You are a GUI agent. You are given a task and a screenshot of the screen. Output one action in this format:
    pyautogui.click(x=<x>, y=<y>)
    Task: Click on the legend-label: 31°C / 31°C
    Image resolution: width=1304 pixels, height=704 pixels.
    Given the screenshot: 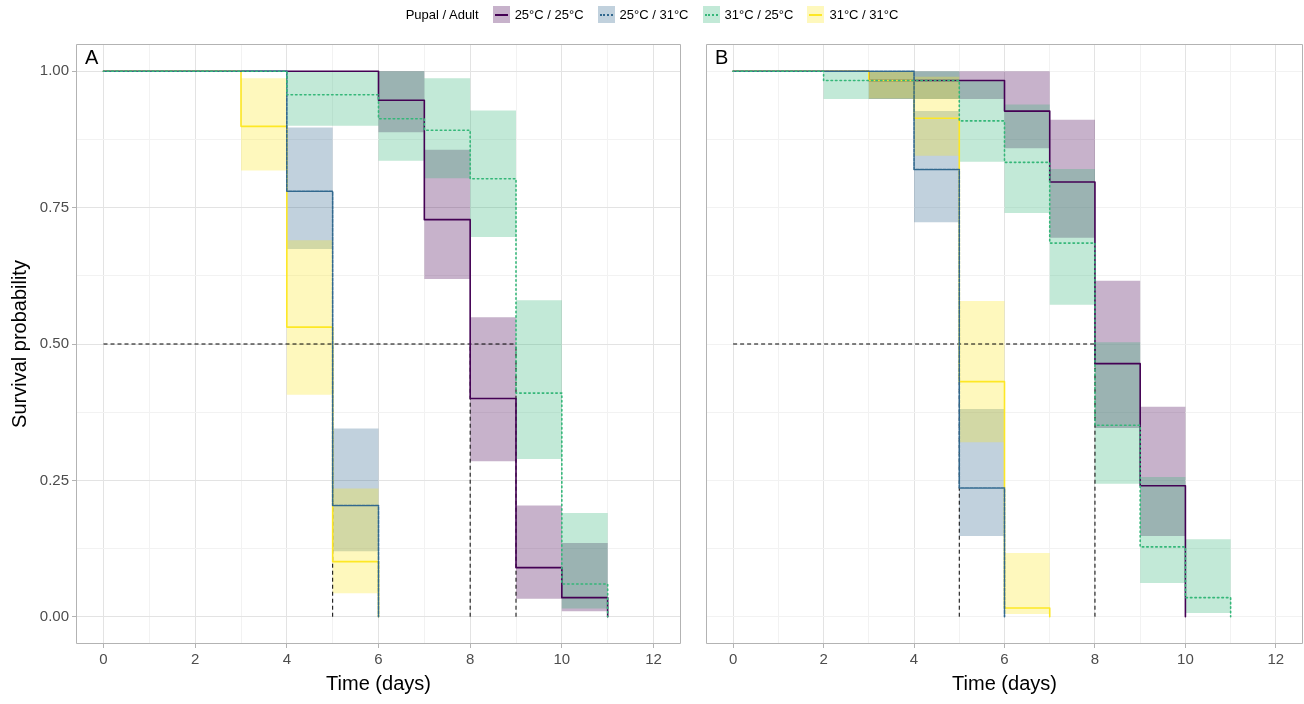 What is the action you would take?
    pyautogui.click(x=864, y=14)
    